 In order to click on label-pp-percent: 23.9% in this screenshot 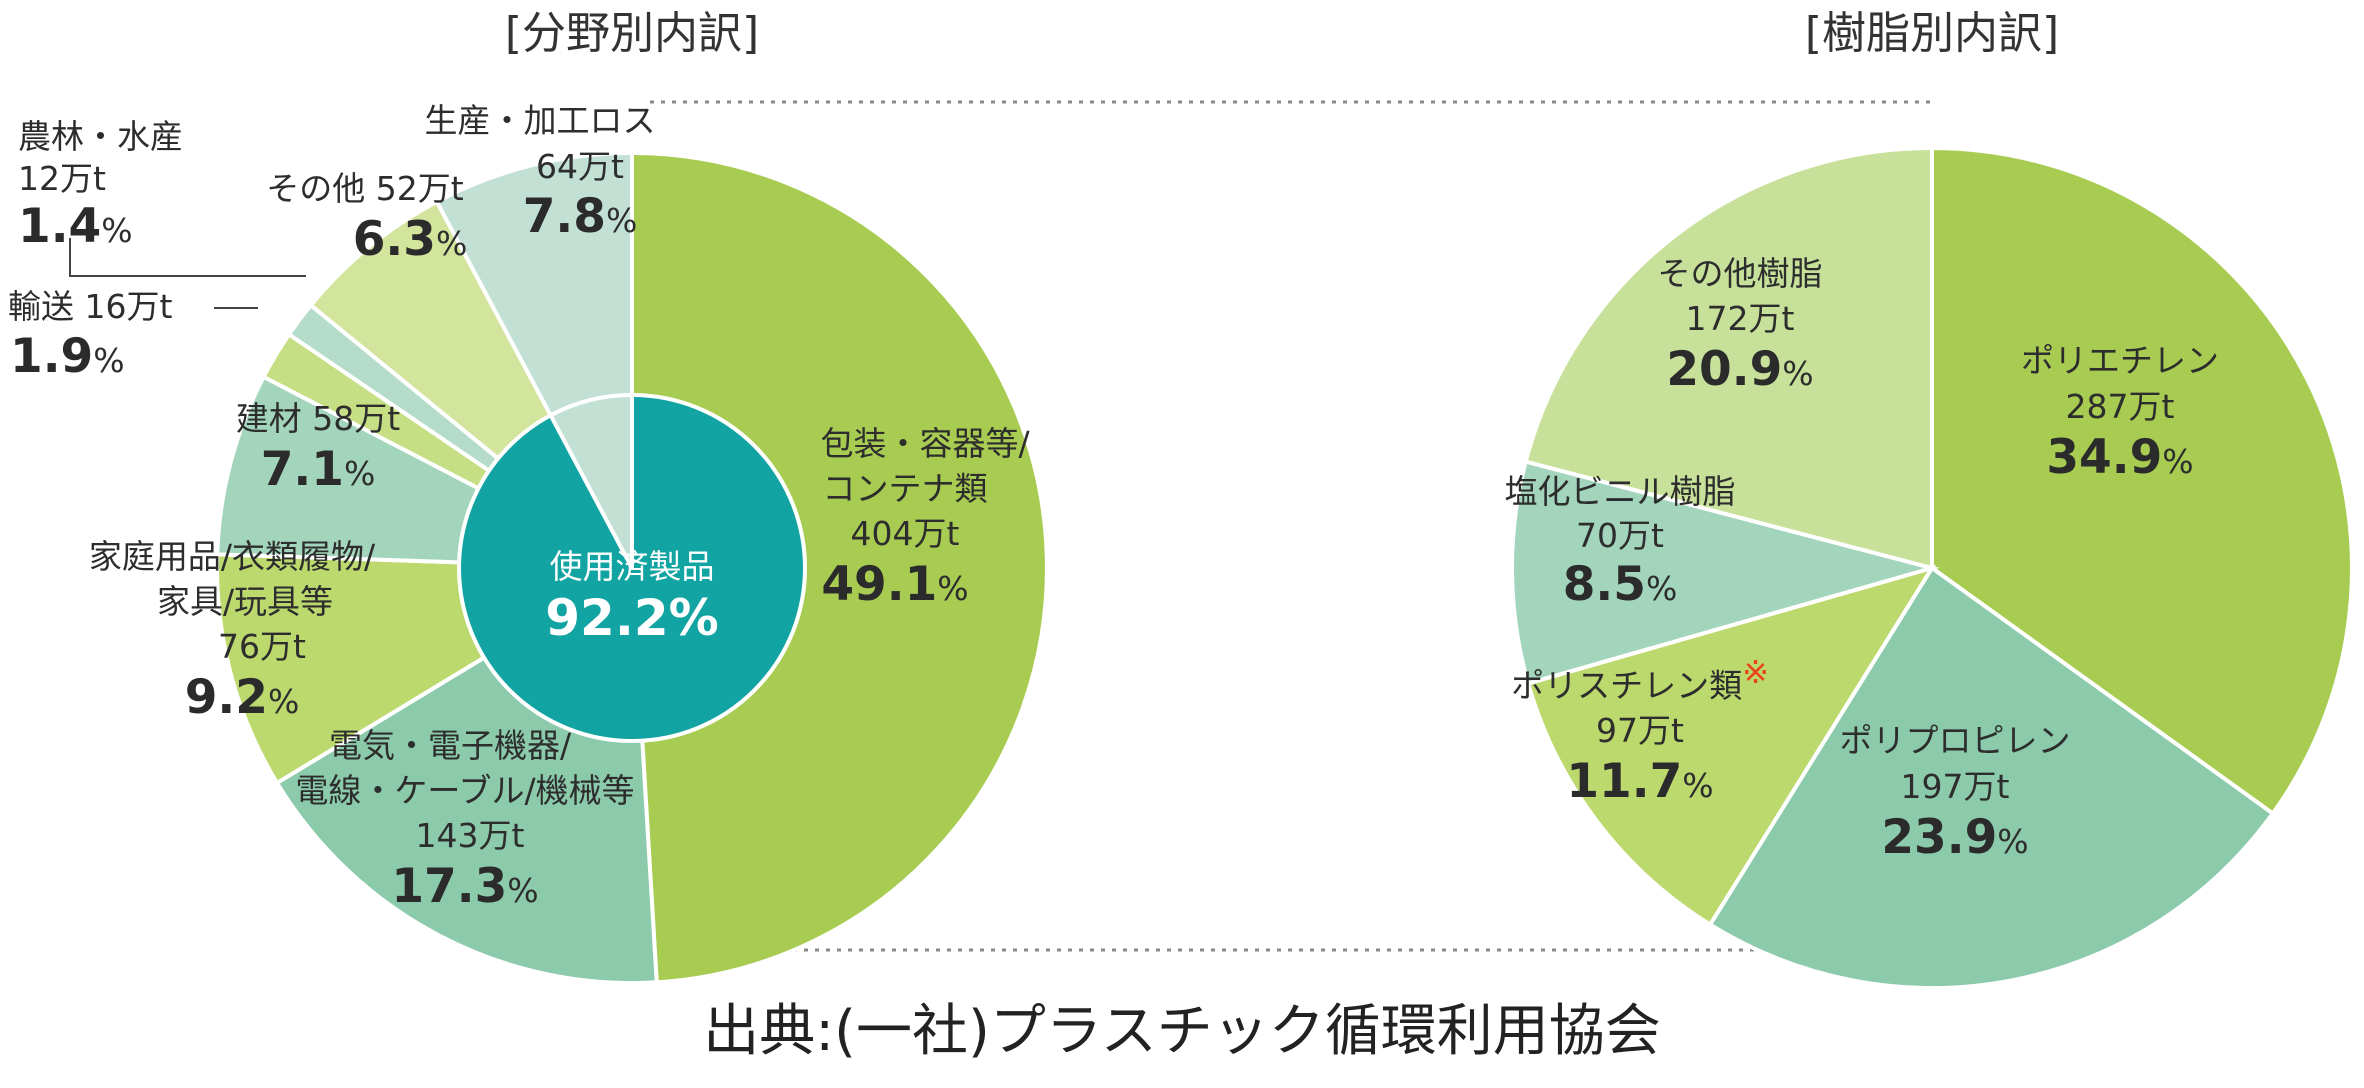, I will do `click(1954, 837)`.